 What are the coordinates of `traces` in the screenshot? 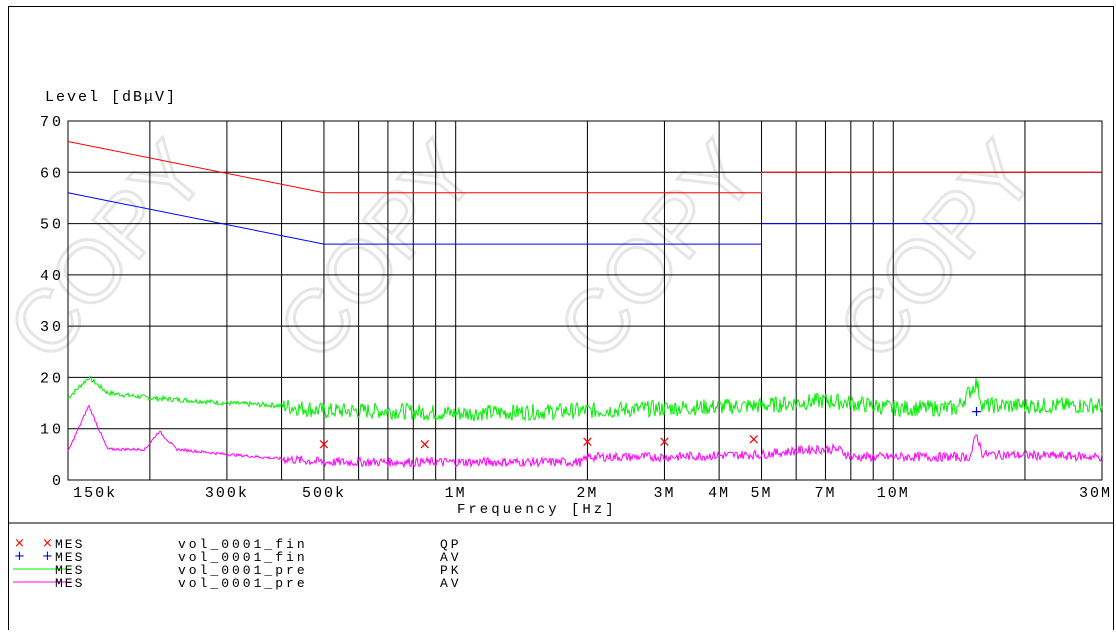 It's located at (585, 422).